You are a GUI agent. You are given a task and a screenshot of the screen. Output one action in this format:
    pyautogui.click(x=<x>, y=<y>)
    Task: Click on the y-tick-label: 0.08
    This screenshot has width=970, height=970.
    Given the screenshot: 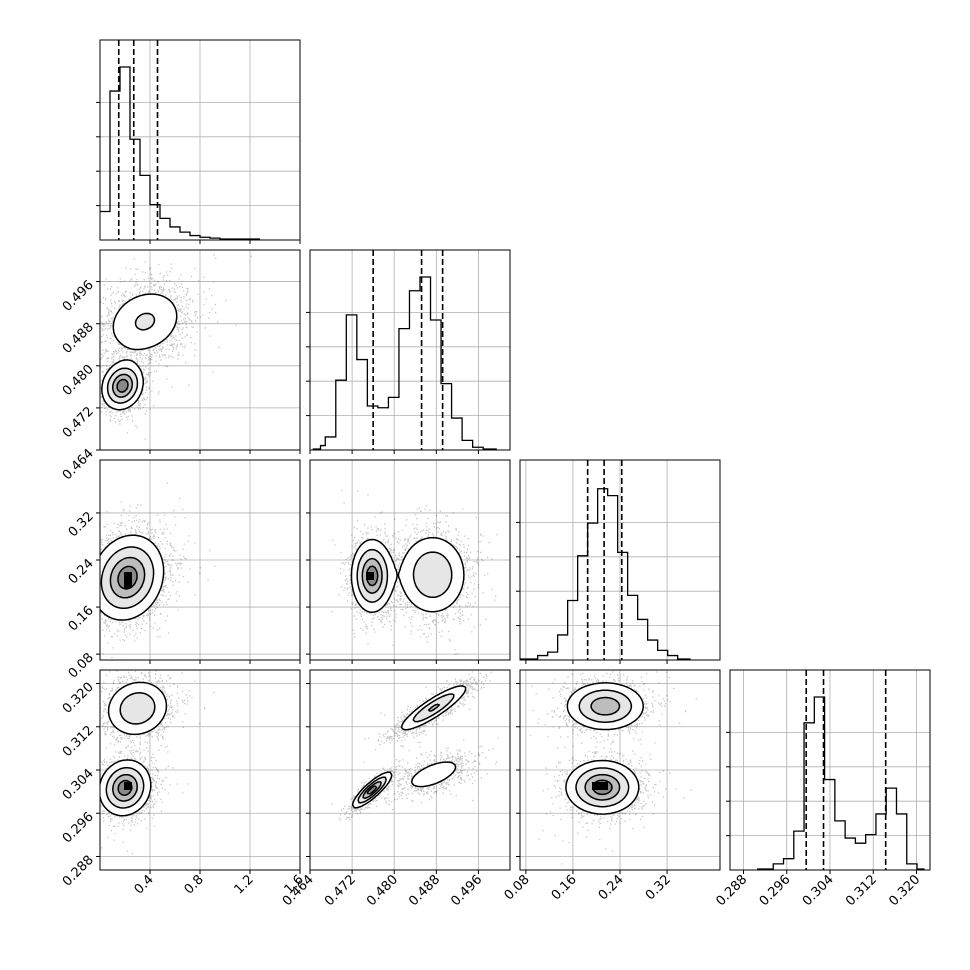 What is the action you would take?
    pyautogui.click(x=81, y=665)
    